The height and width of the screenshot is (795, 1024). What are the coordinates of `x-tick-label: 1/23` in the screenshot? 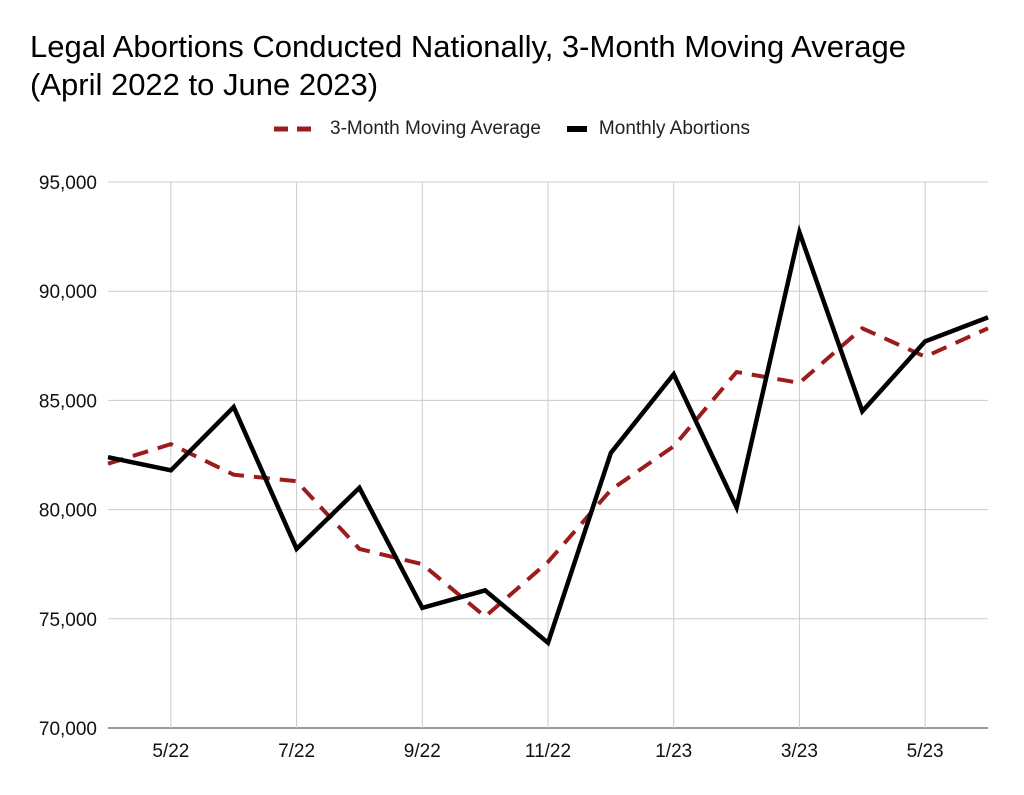 It's located at (673, 751).